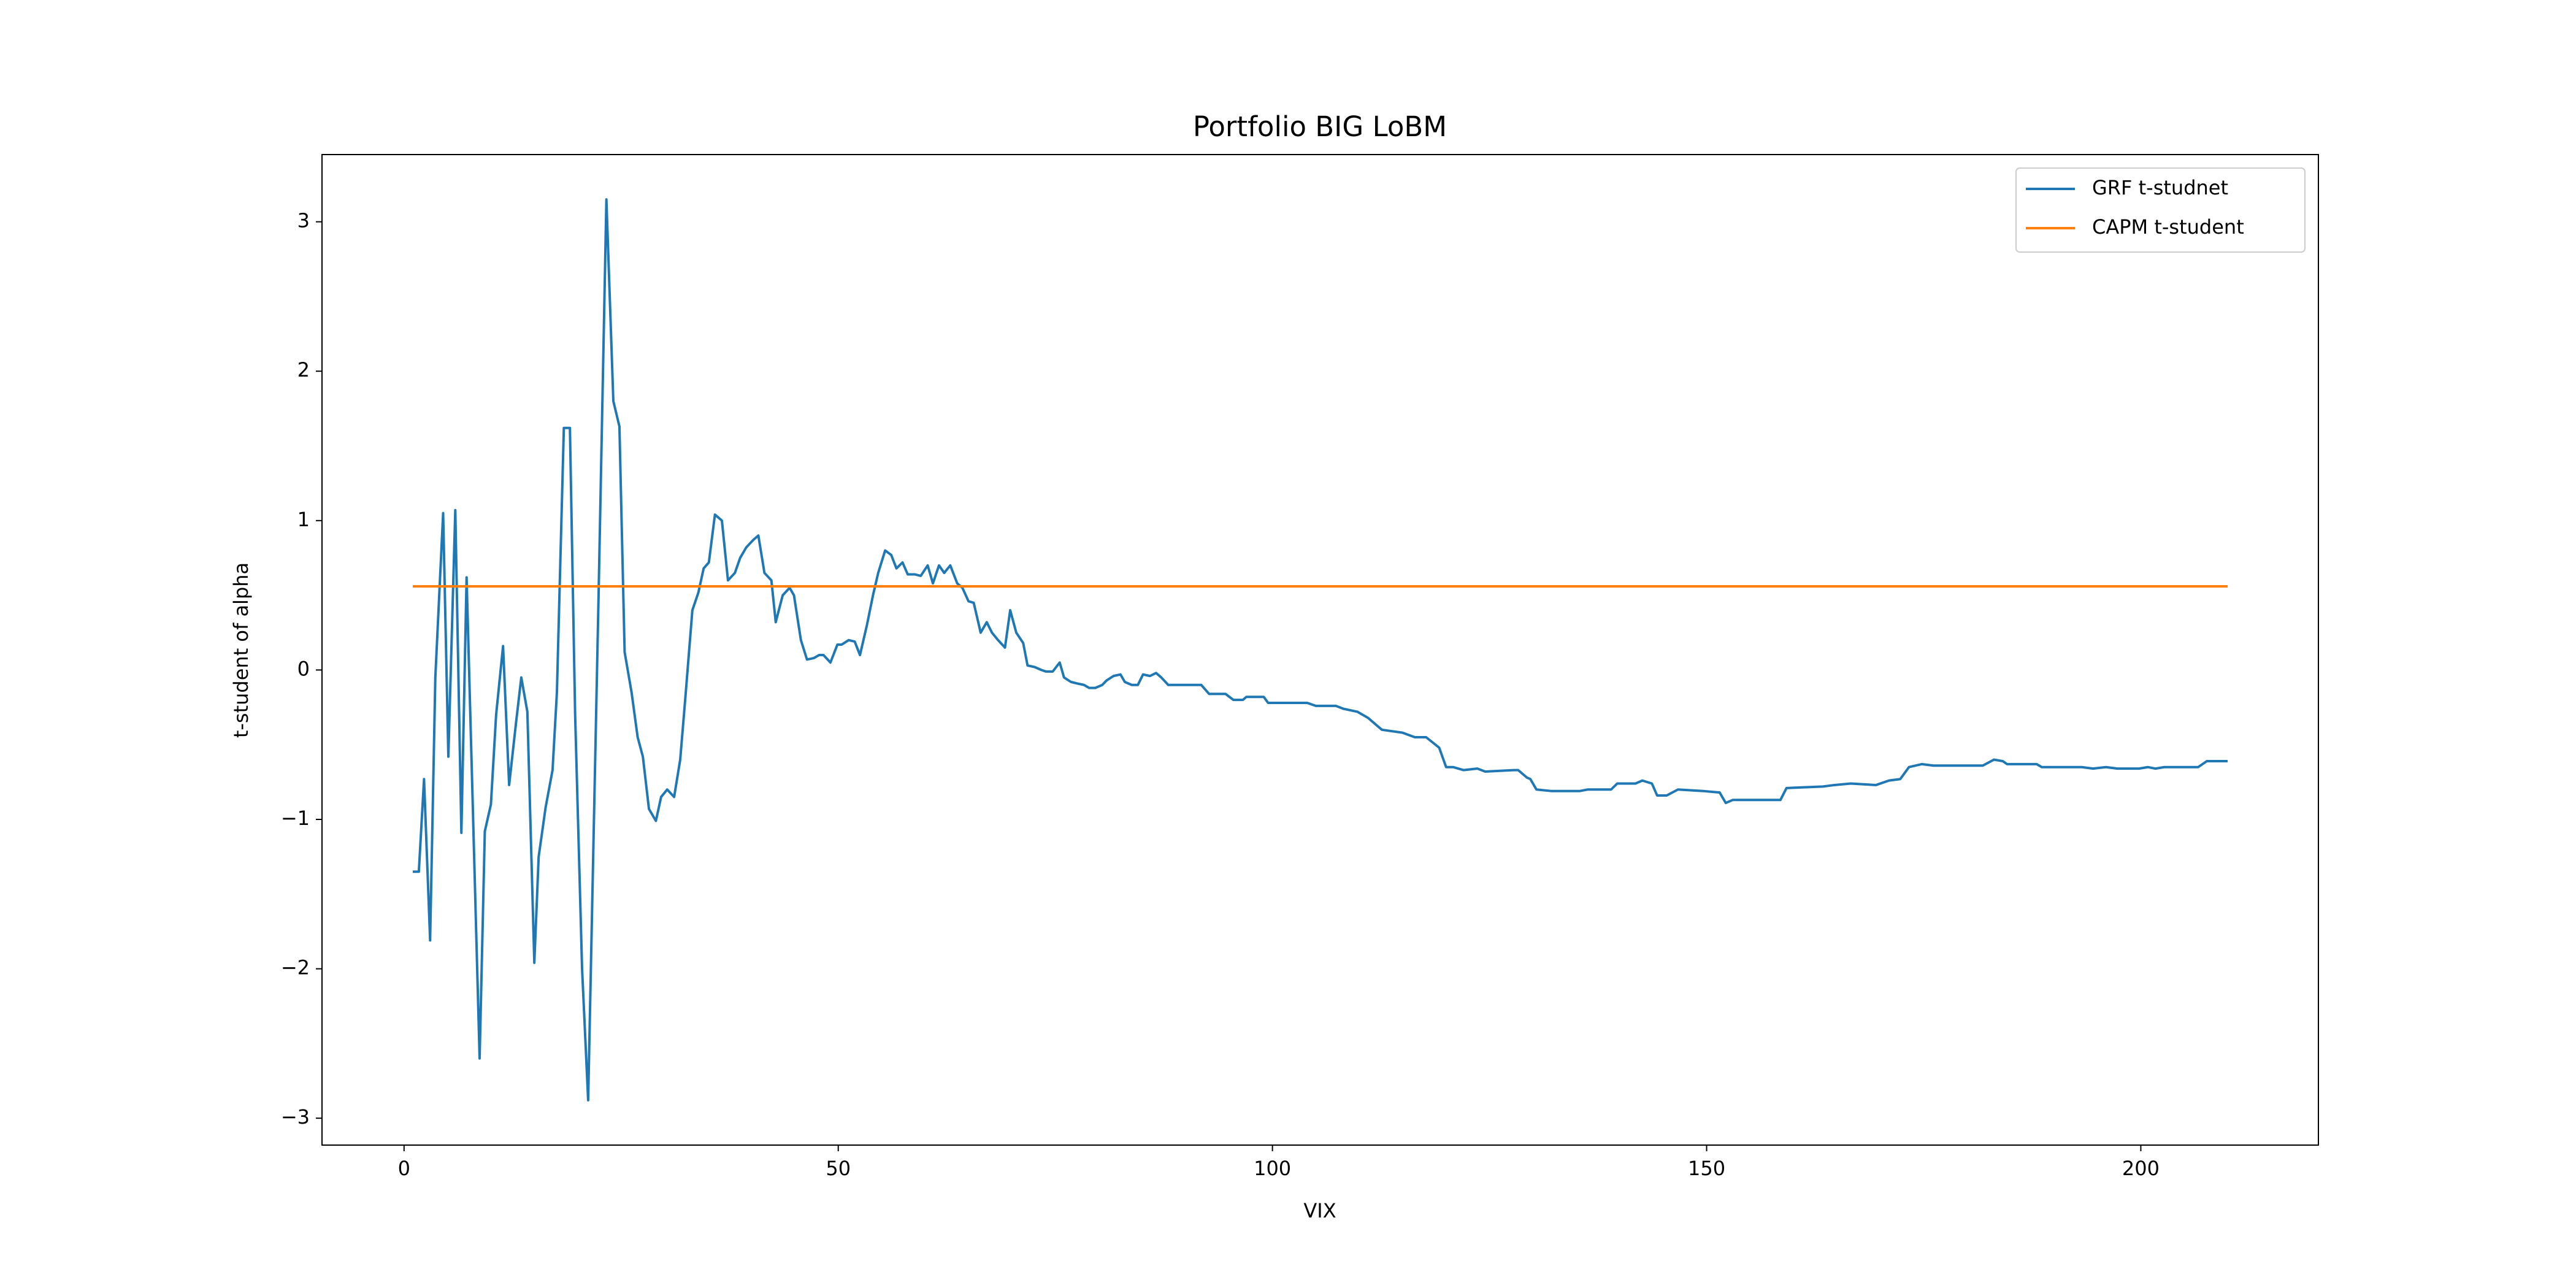  Describe the element at coordinates (303, 369) in the screenshot. I see `y-tick-label: 2` at that location.